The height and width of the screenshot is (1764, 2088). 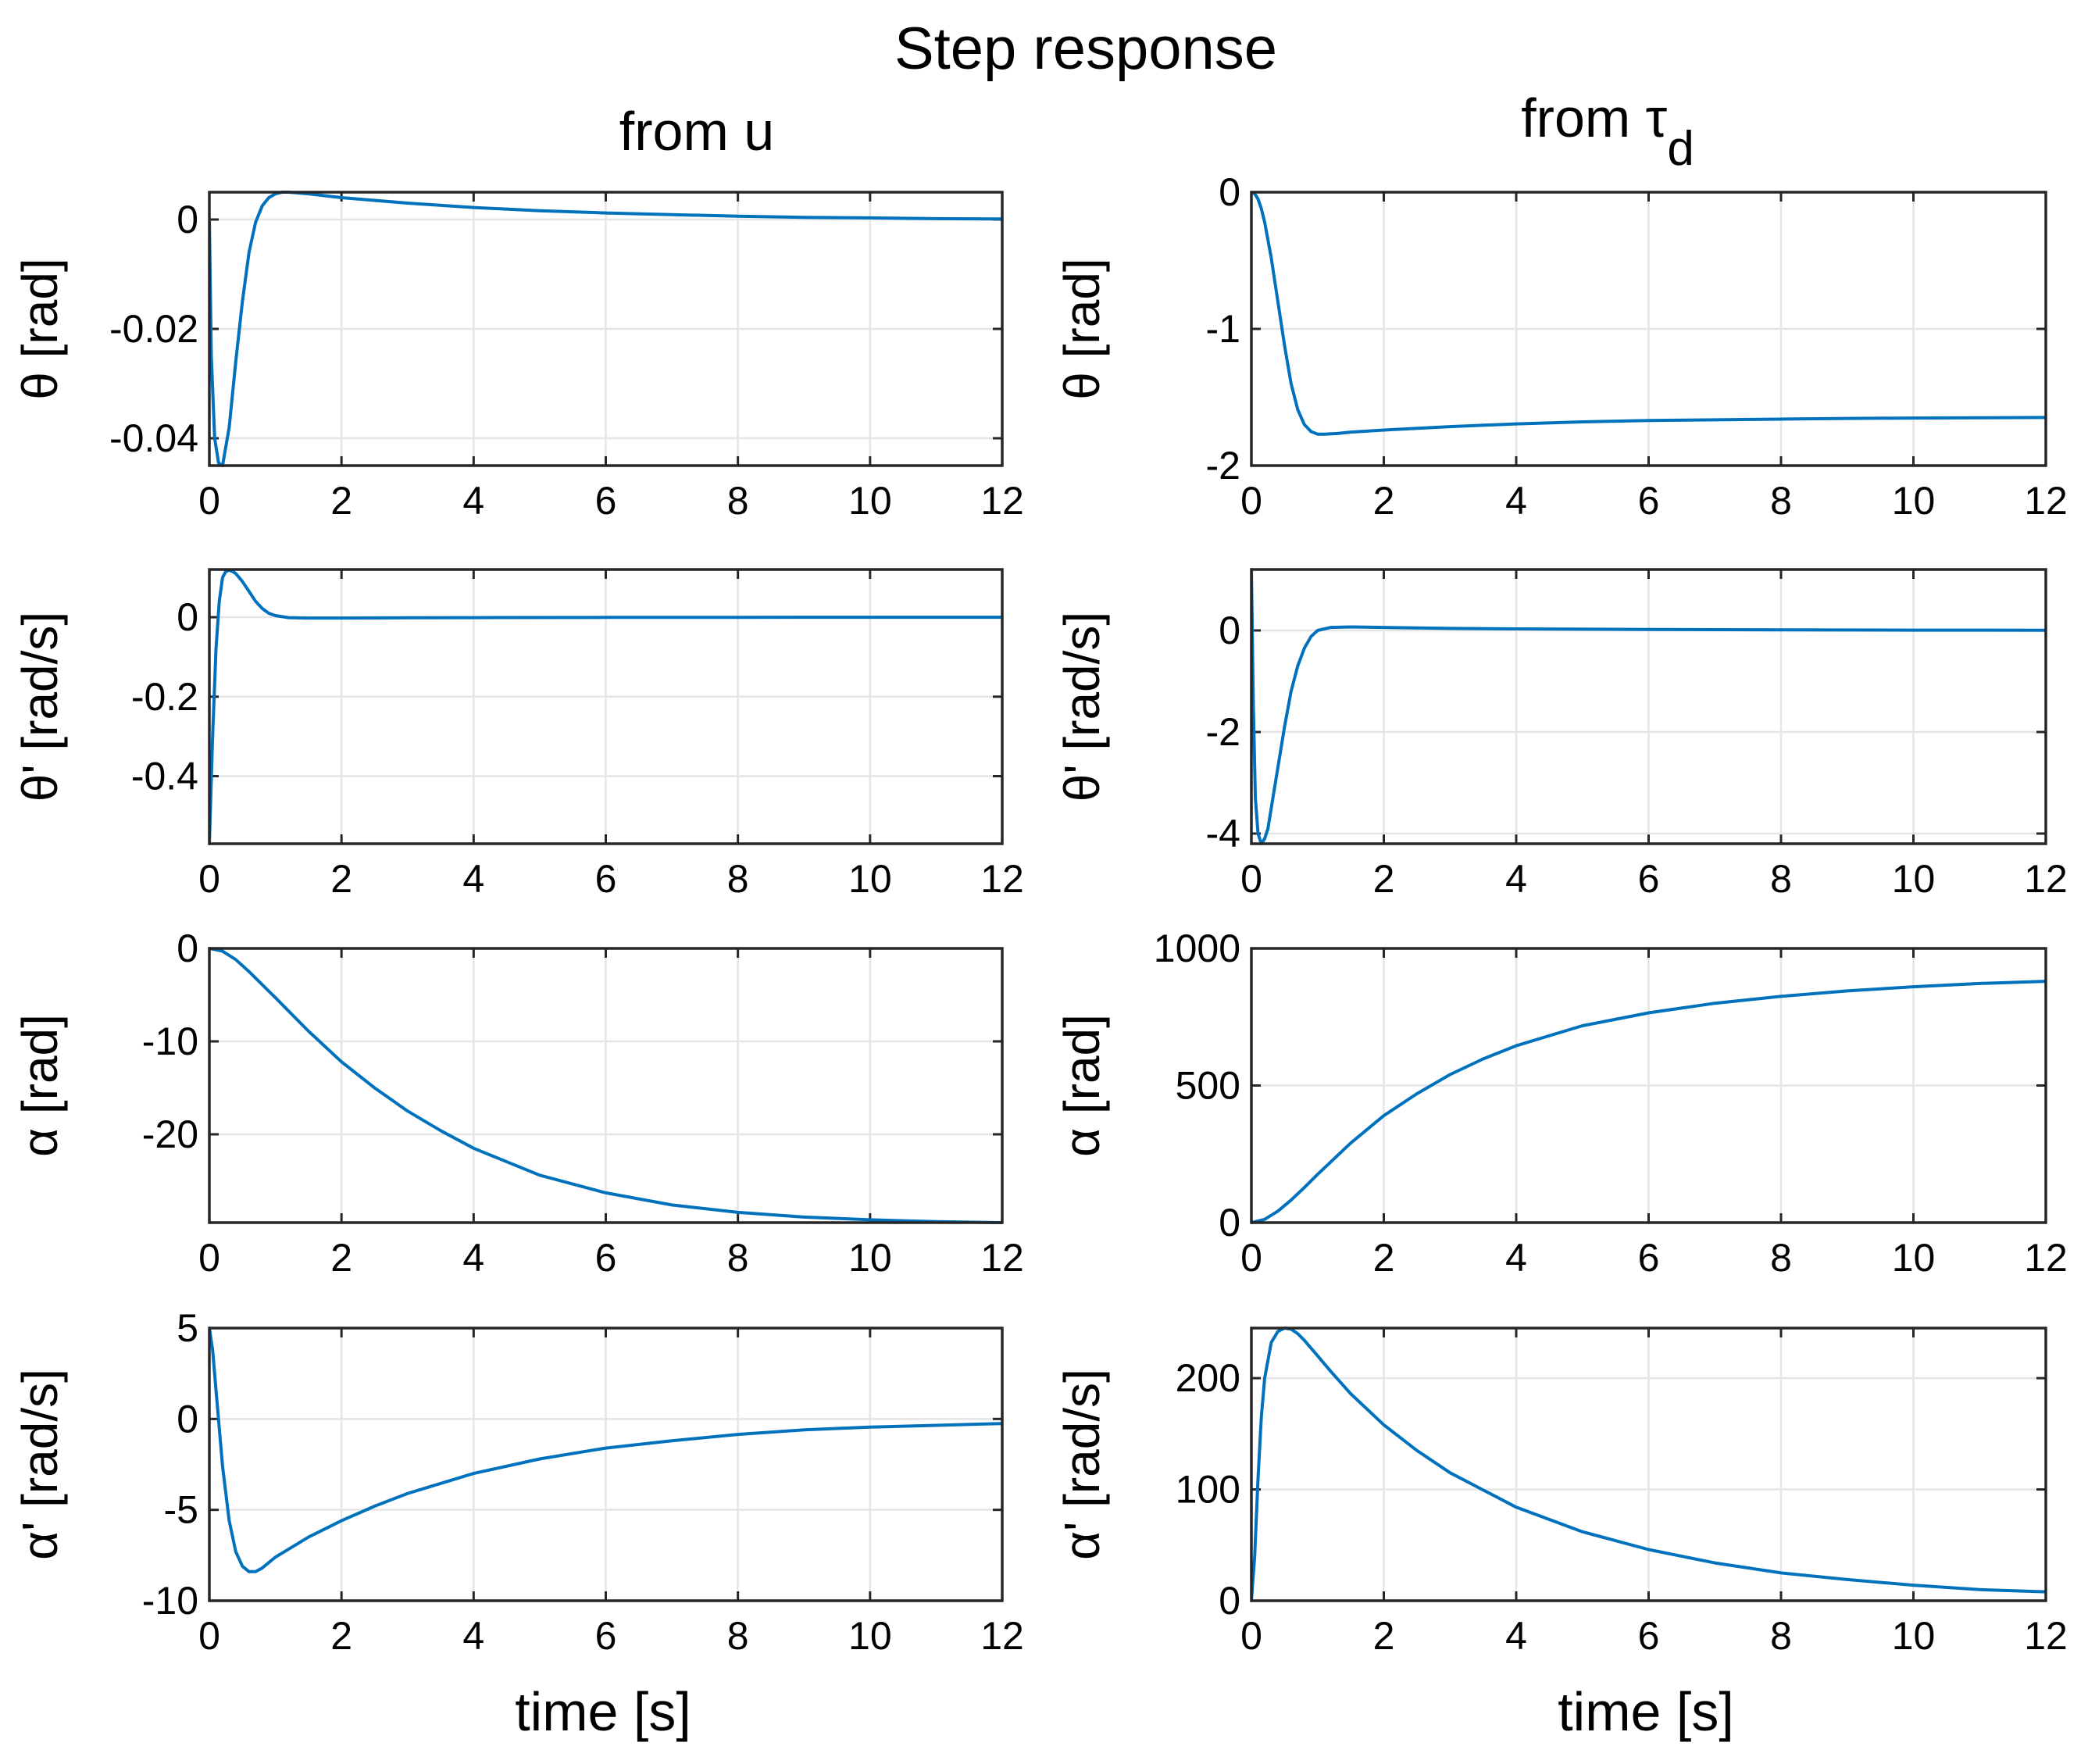 I want to click on y-tick-label: 1000, so click(x=1197, y=949).